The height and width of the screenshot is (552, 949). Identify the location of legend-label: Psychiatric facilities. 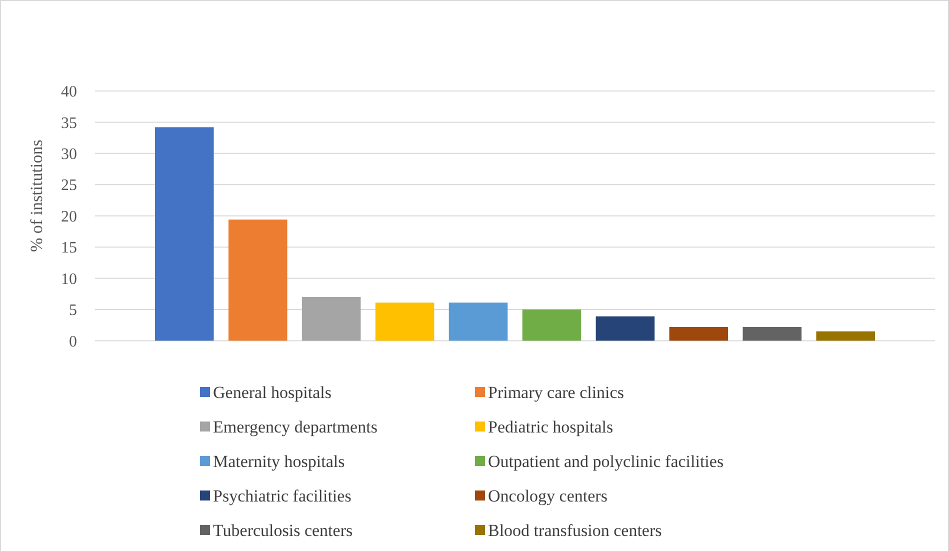
(282, 496).